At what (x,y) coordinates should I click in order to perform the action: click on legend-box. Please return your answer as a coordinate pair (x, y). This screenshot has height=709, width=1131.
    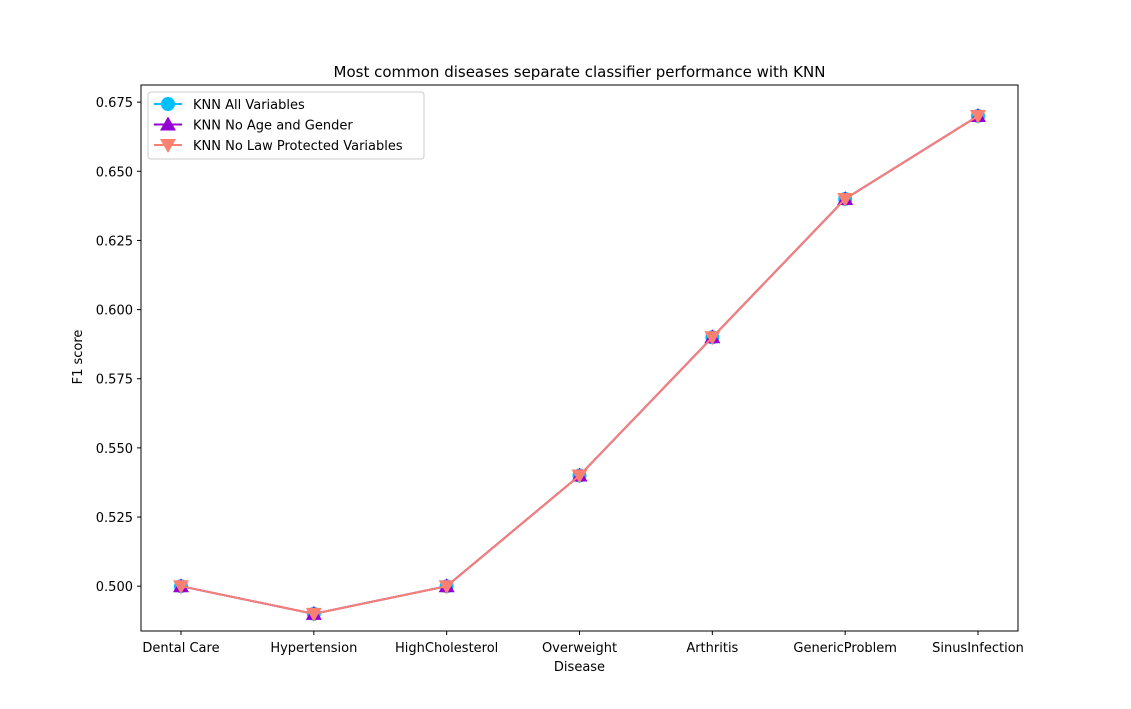
    Looking at the image, I should click on (286, 125).